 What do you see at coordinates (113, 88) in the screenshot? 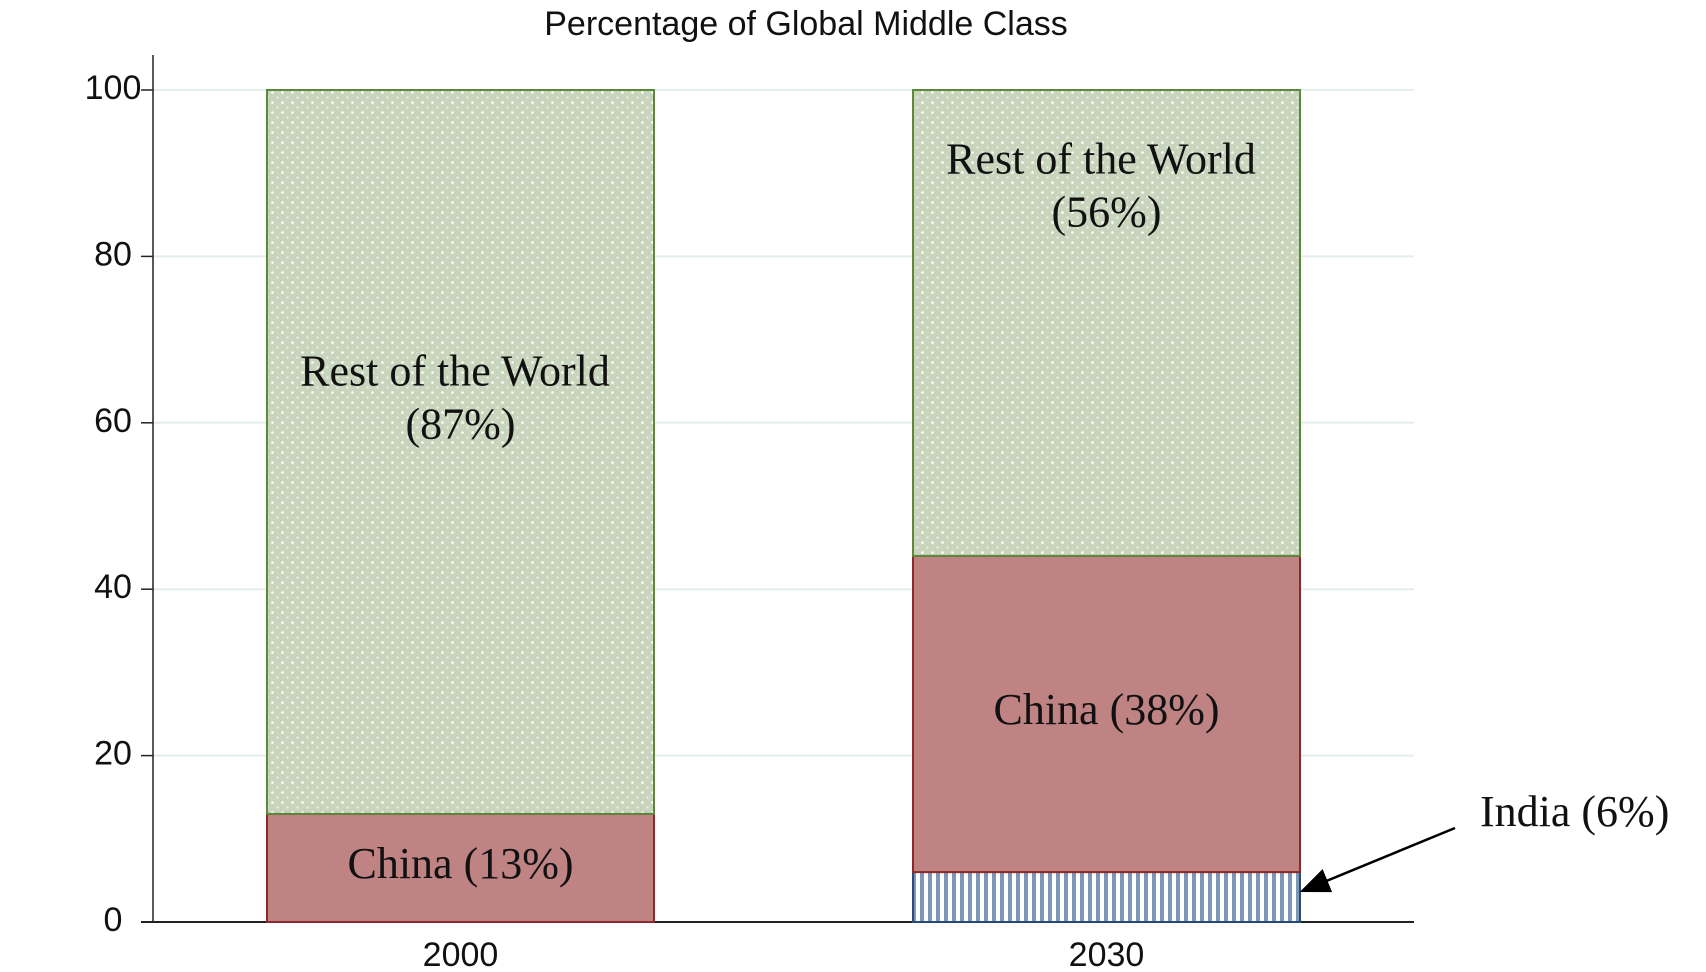
I see `y-tick-label: 100` at bounding box center [113, 88].